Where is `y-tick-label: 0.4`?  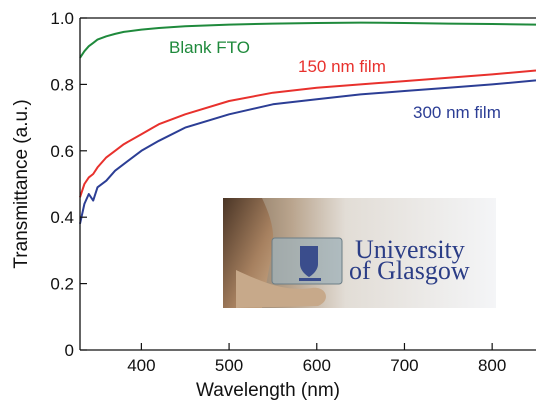
y-tick-label: 0.4 is located at coordinates (62, 217).